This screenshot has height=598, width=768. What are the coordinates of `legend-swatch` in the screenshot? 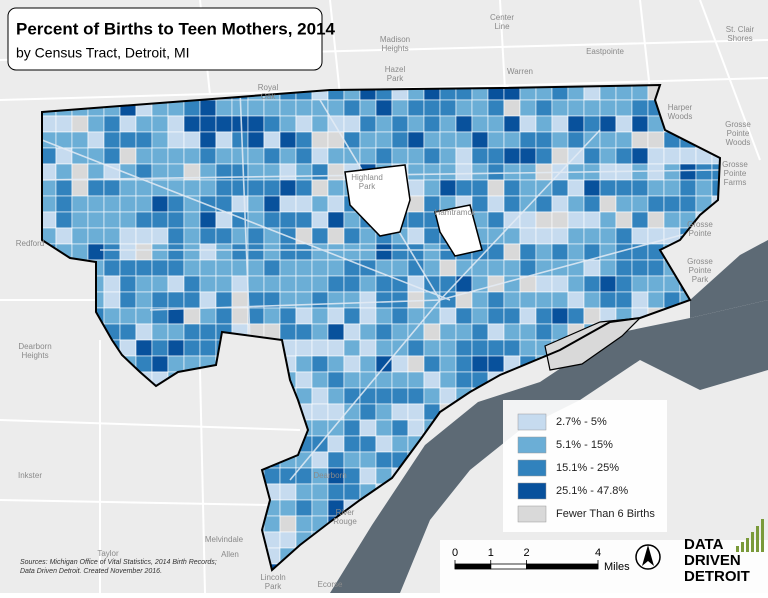 It's located at (532, 422).